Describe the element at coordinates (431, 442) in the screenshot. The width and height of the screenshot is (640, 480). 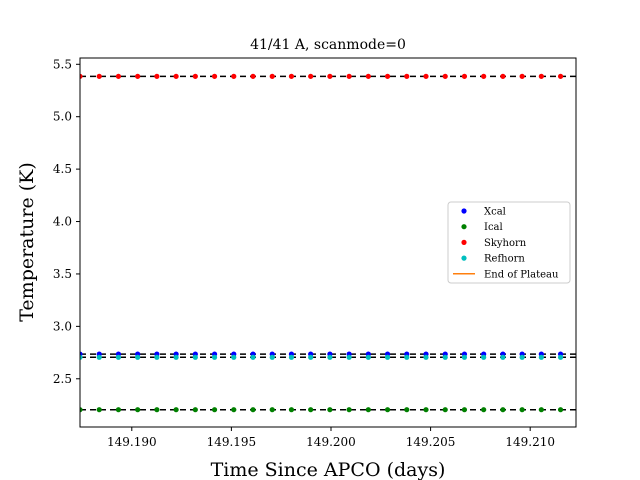
I see `x-tick-label: 149.205` at that location.